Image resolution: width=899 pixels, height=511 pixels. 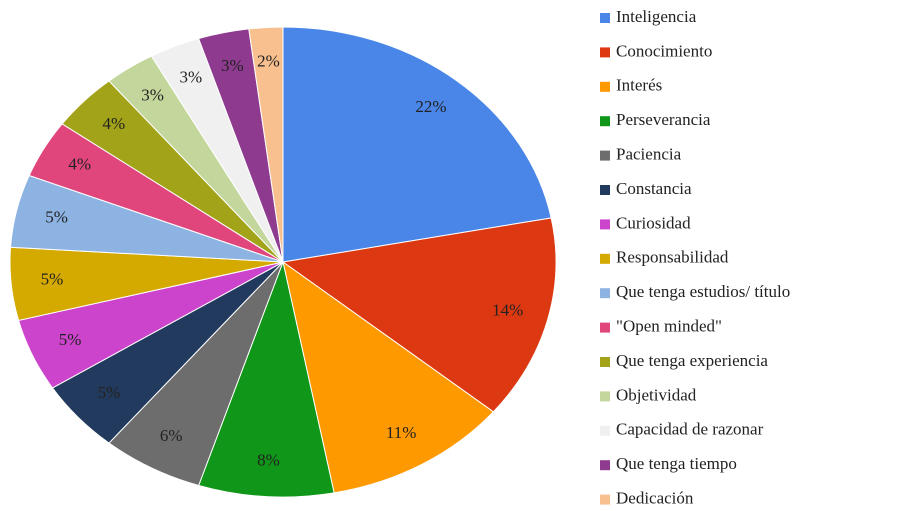 I want to click on legend-label: Objetividad, so click(x=656, y=394).